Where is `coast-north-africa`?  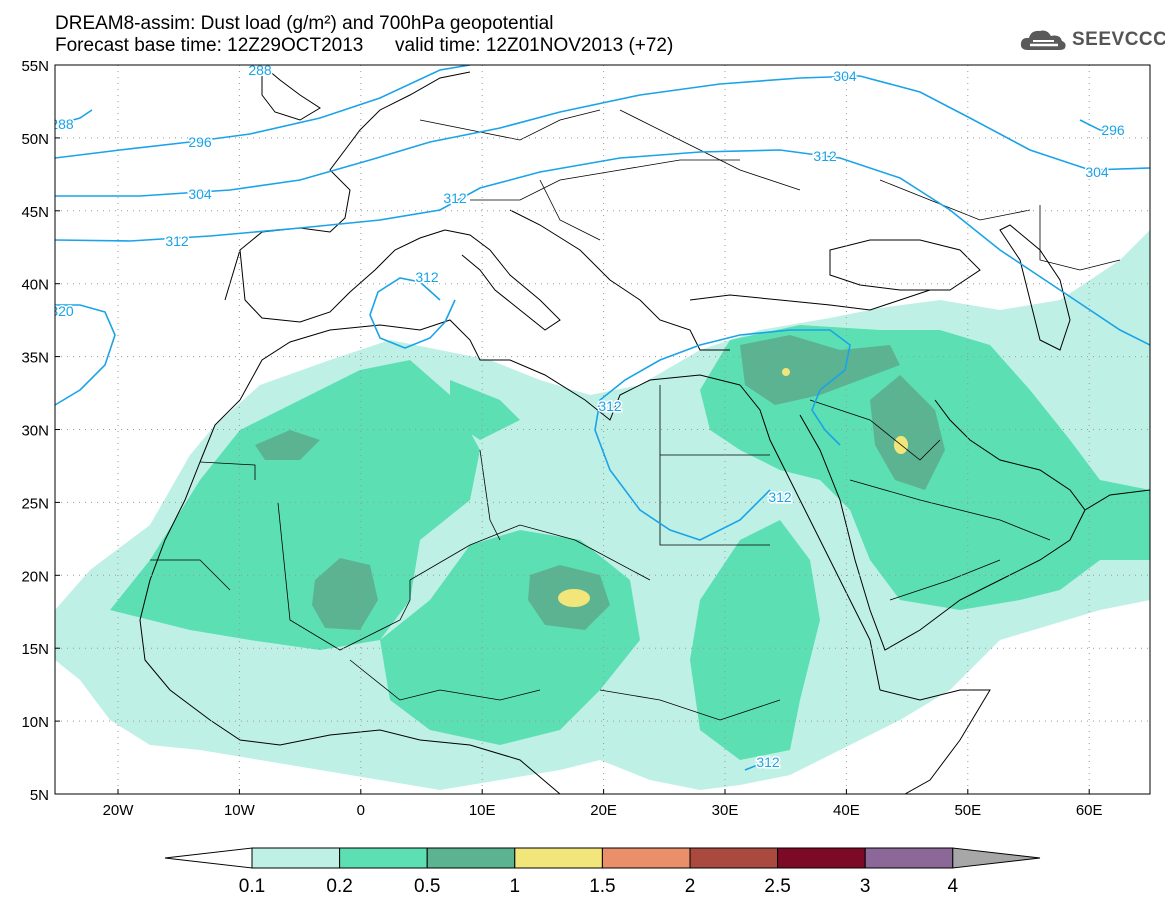 coast-north-africa is located at coordinates (470, 391).